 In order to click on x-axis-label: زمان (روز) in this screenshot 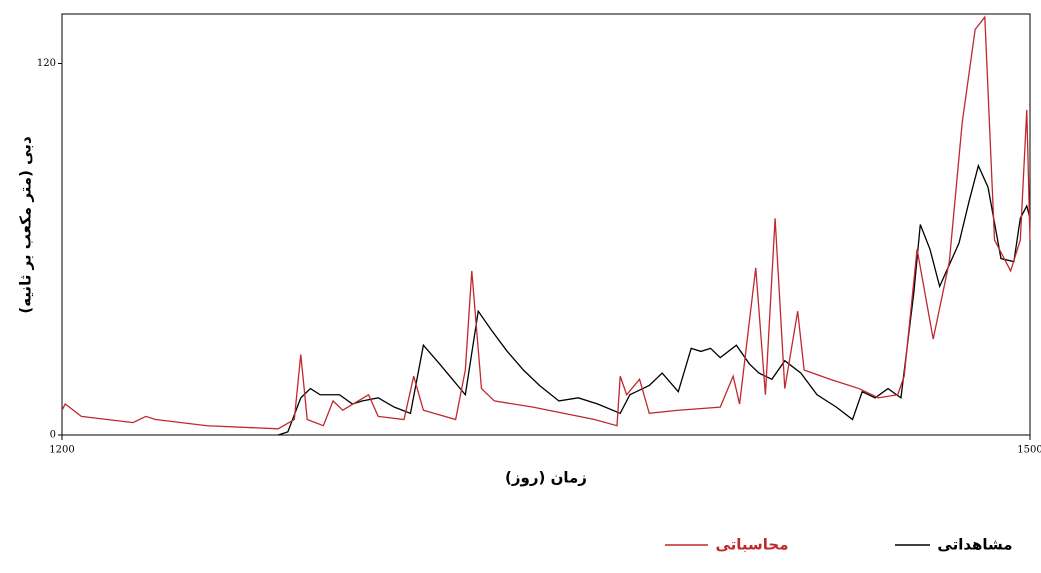, I will do `click(546, 478)`.